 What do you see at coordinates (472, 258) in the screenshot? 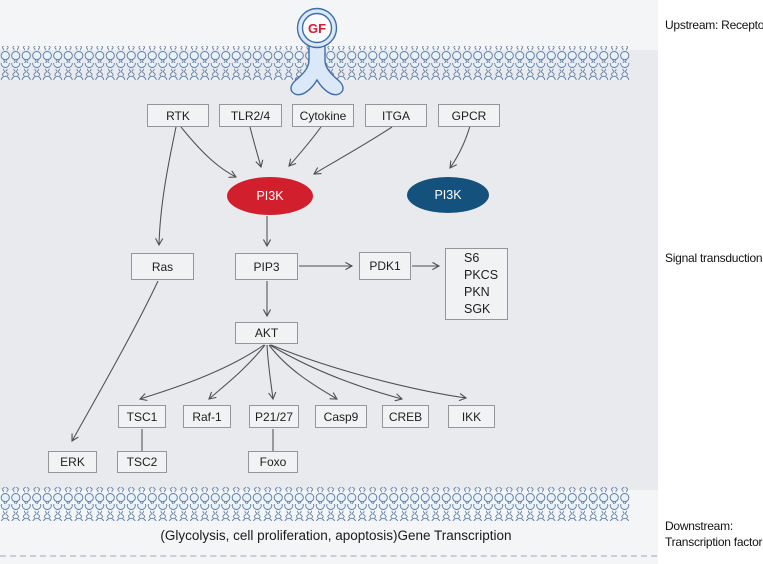
I see `pdk1-target-s6: S6` at bounding box center [472, 258].